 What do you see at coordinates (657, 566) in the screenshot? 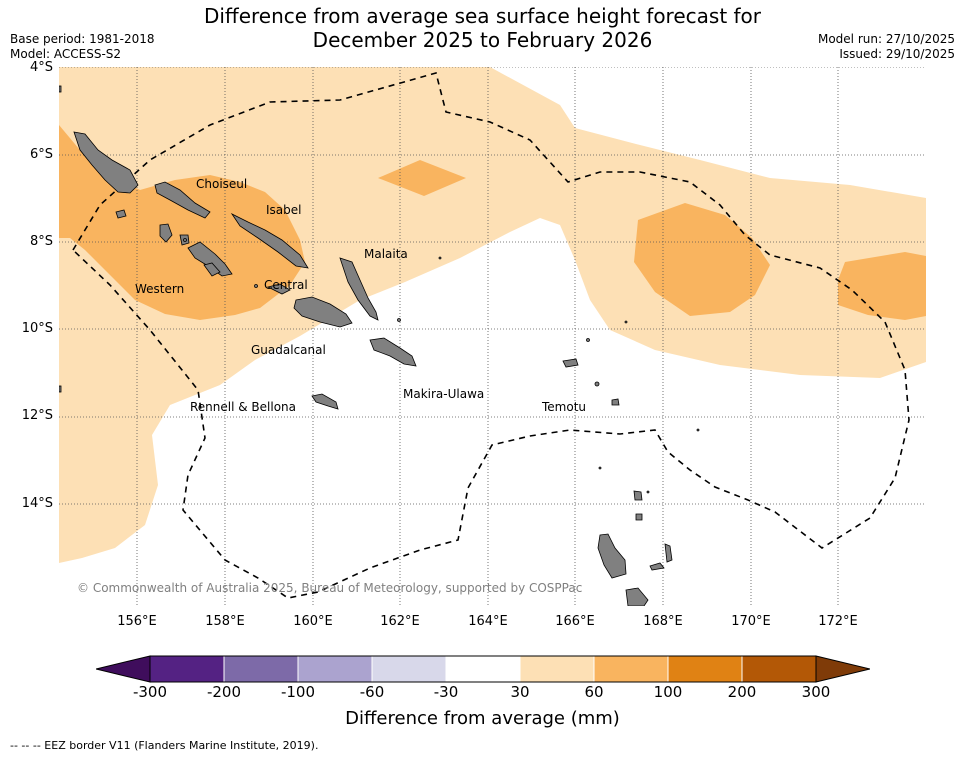
I see `island-ambae` at bounding box center [657, 566].